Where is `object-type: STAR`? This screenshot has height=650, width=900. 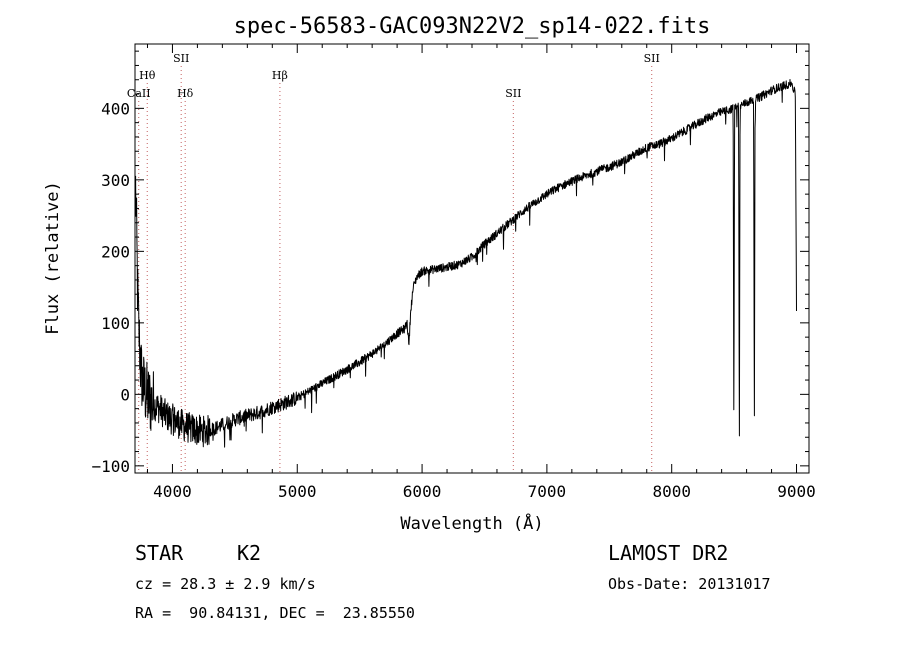
object-type: STAR is located at coordinates (159, 553).